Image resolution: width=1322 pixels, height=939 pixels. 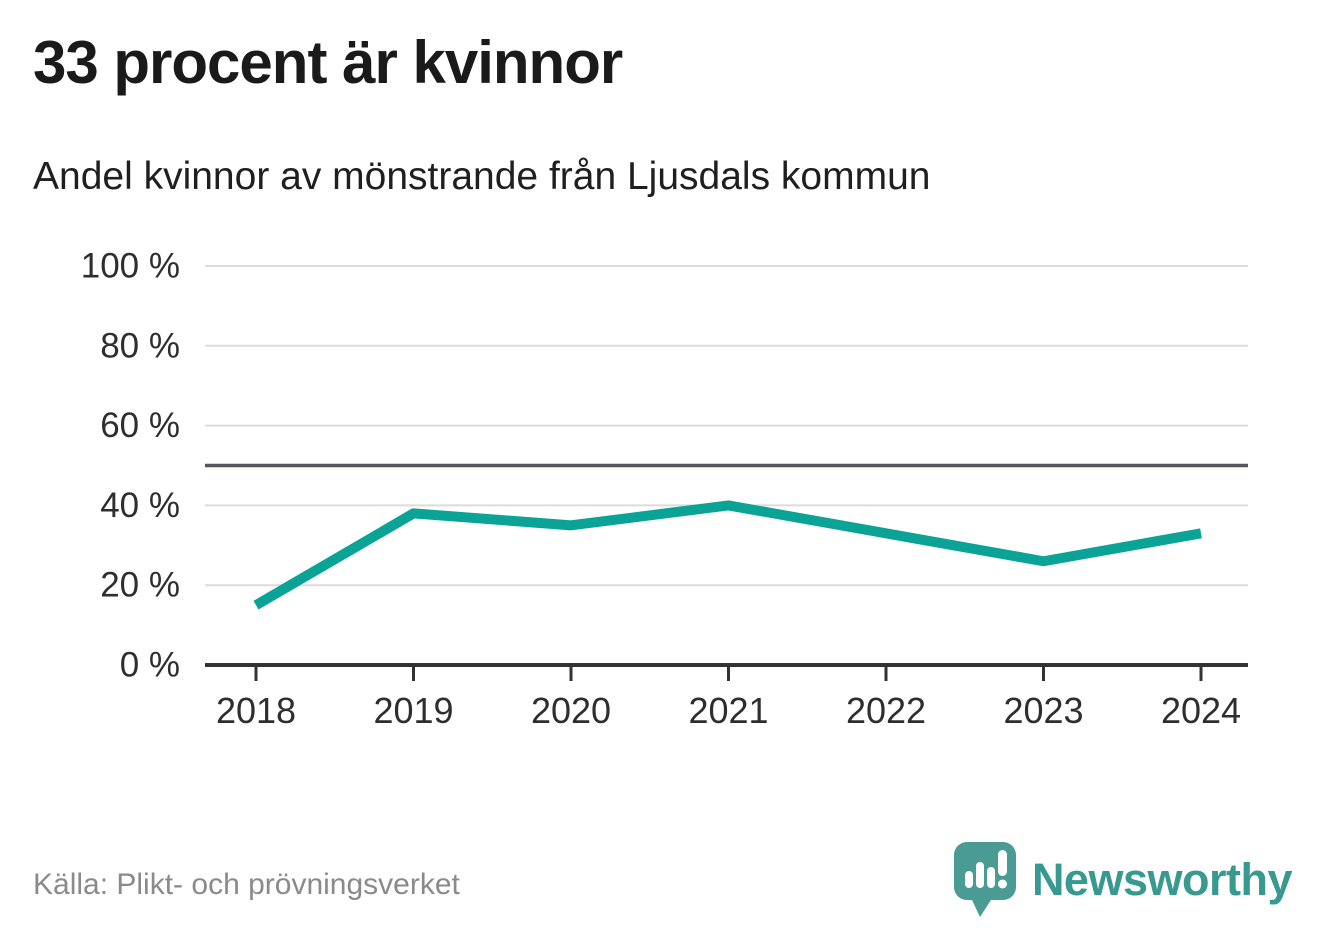 What do you see at coordinates (140, 505) in the screenshot?
I see `y-tick-label: 40 %` at bounding box center [140, 505].